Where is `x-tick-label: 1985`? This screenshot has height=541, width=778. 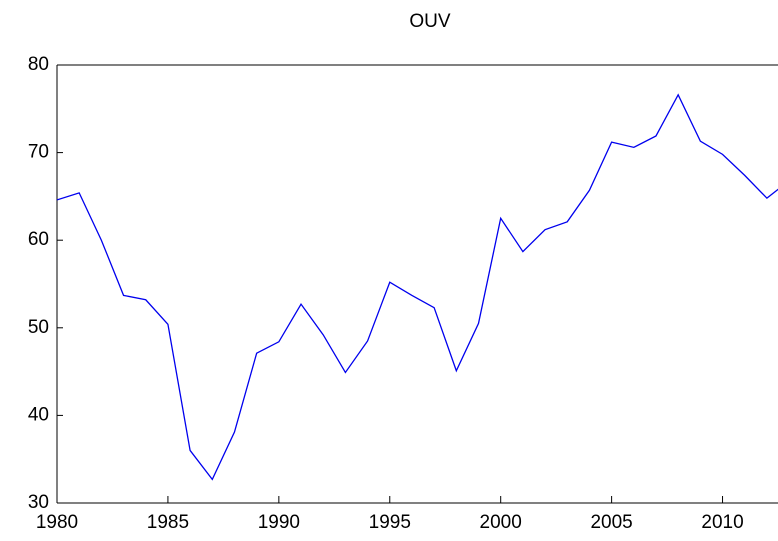 x-tick-label: 1985 is located at coordinates (168, 522).